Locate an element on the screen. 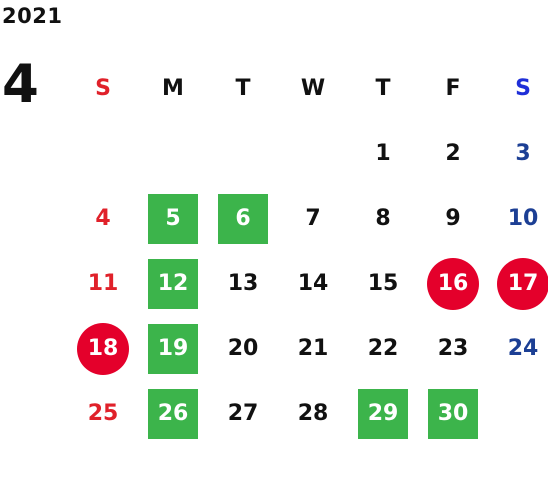  day-cell: 7 is located at coordinates (313, 218).